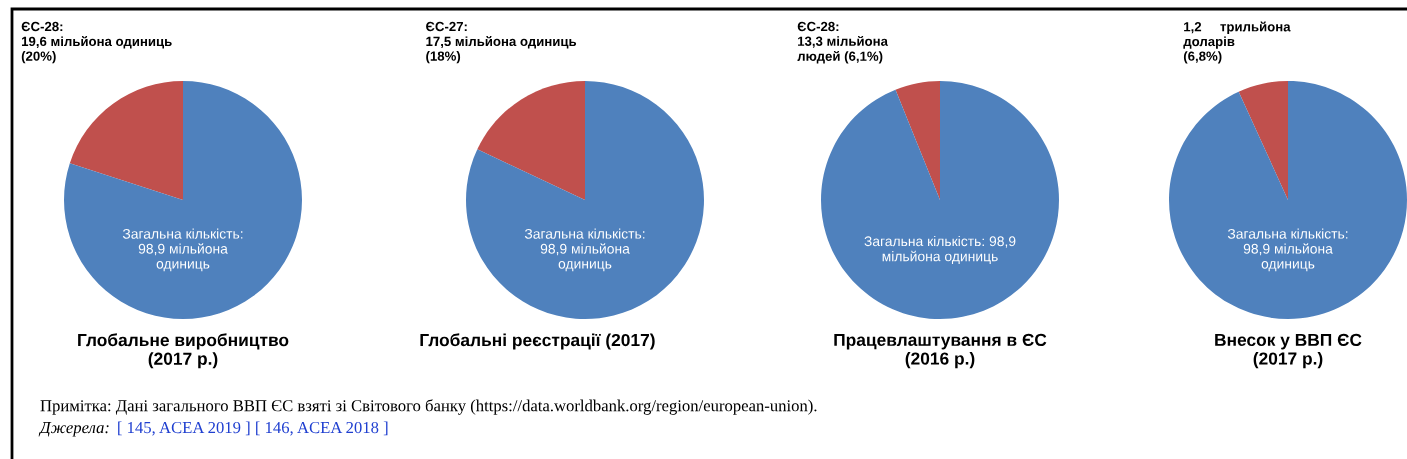  What do you see at coordinates (96, 42) in the screenshot?
I see `slice-label: ЄС-28: 19,6 мільйона одиниць (20%)` at bounding box center [96, 42].